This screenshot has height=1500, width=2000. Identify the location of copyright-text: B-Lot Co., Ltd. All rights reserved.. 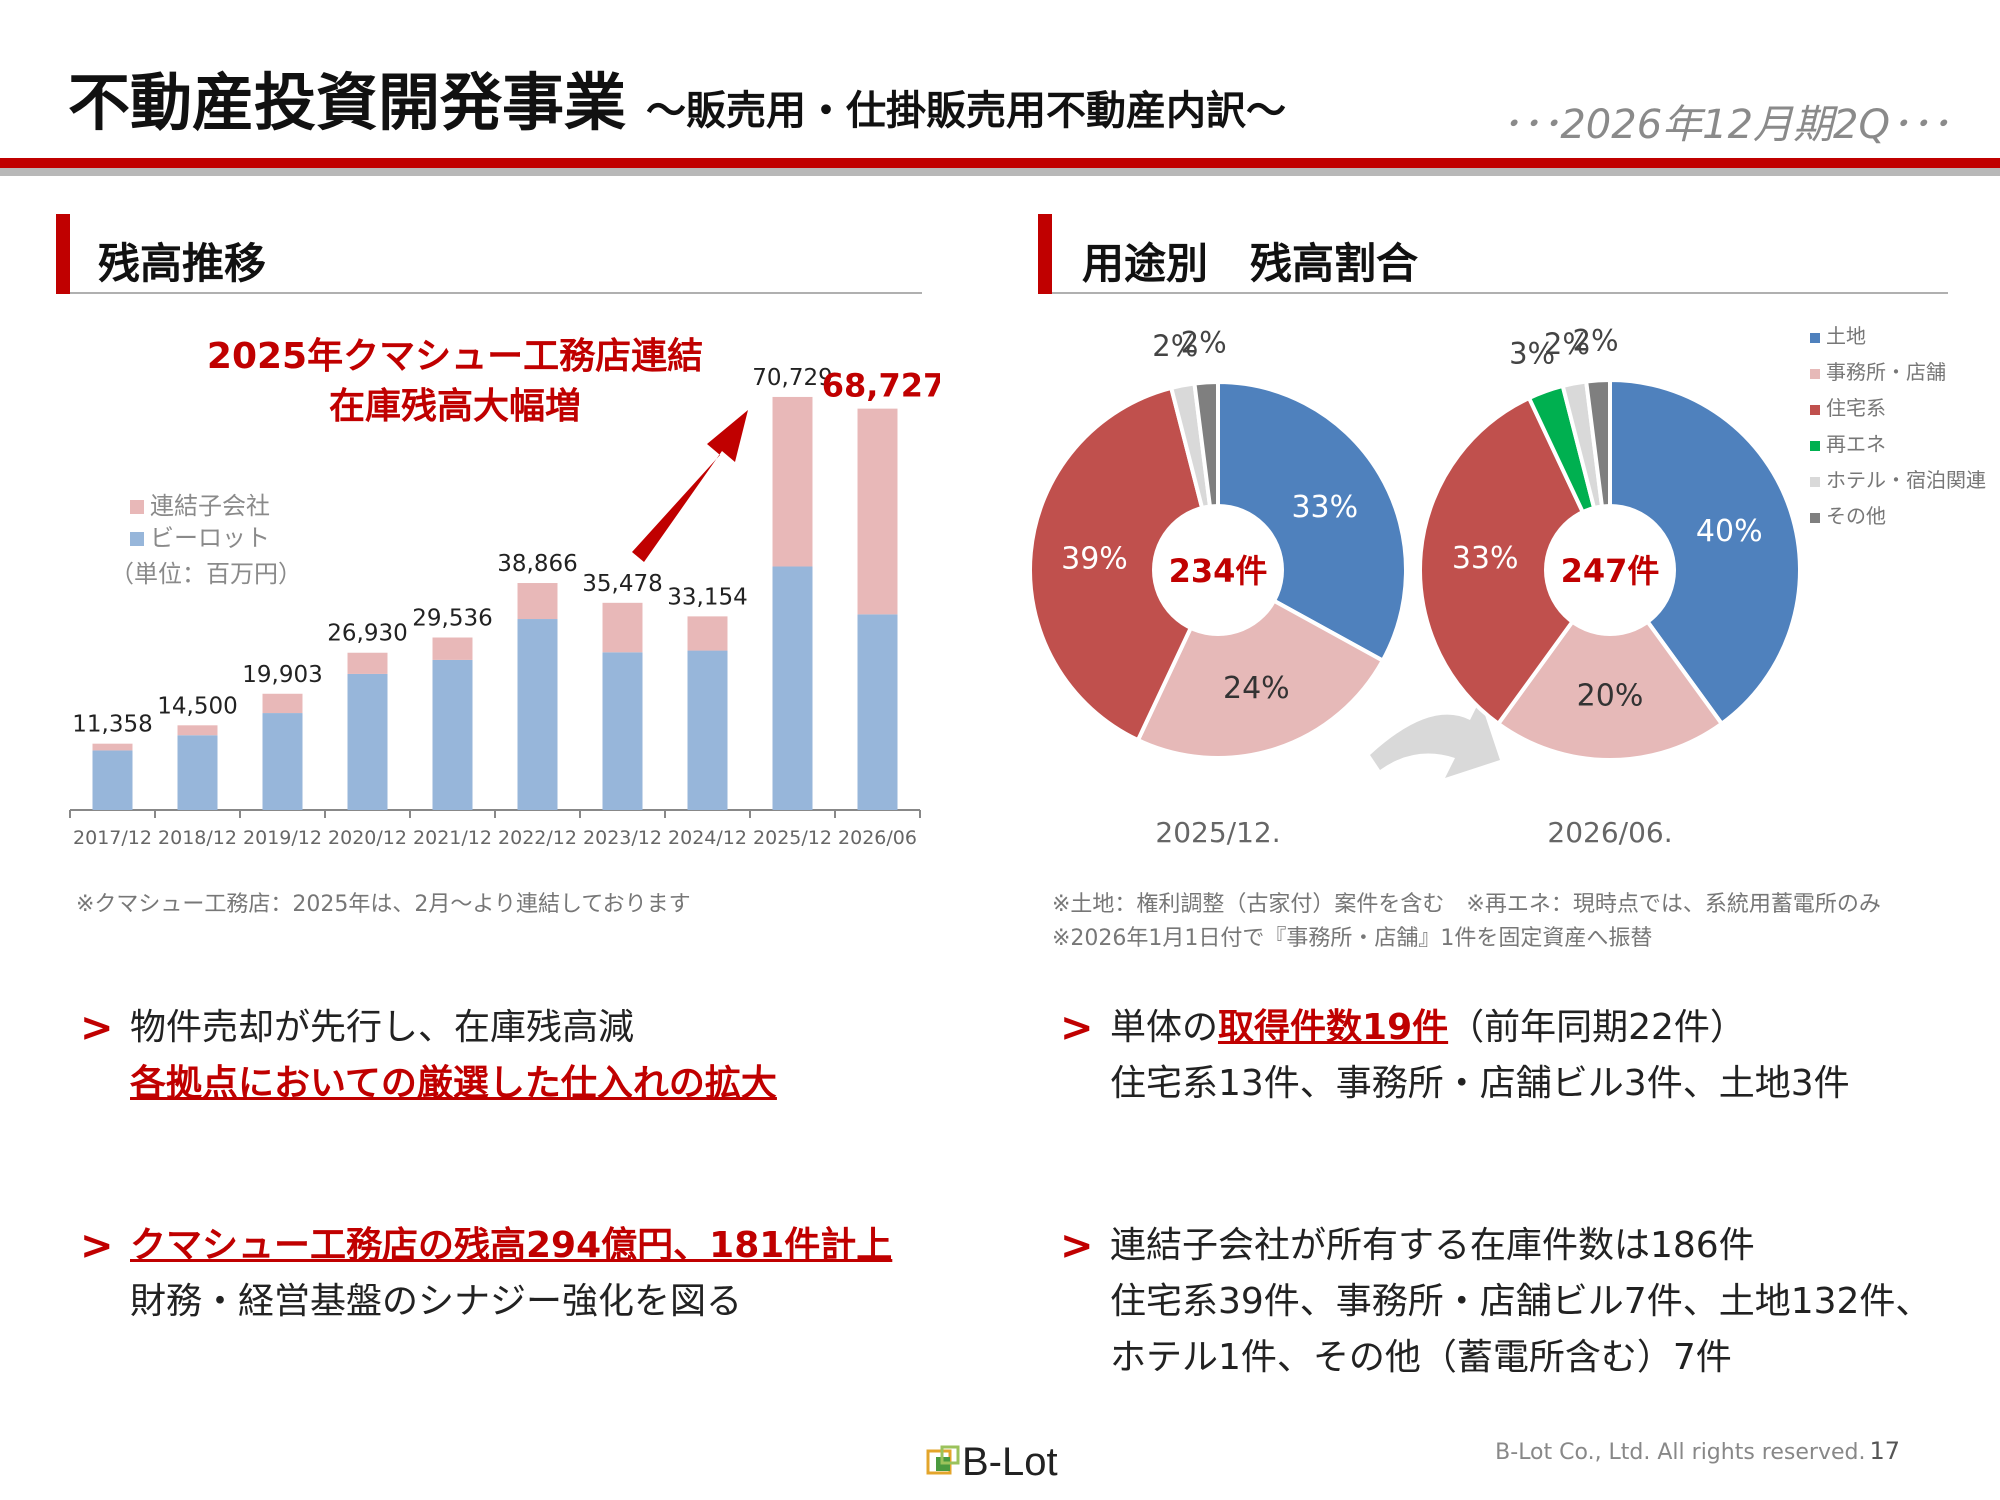
(1680, 1452).